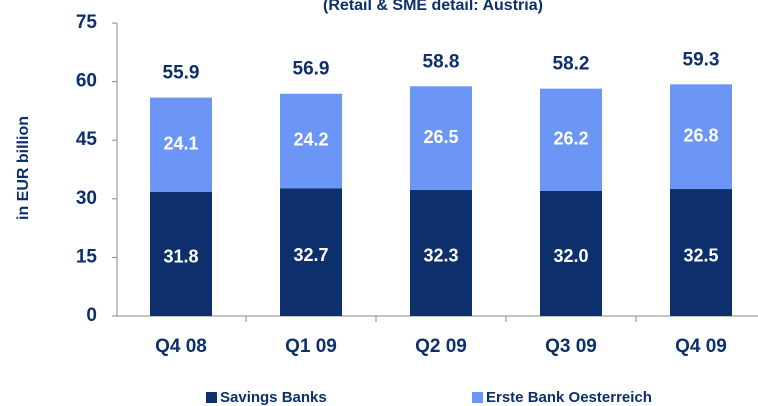 The height and width of the screenshot is (406, 758). Describe the element at coordinates (23, 168) in the screenshot. I see `y-axis-title: in EUR billion` at that location.